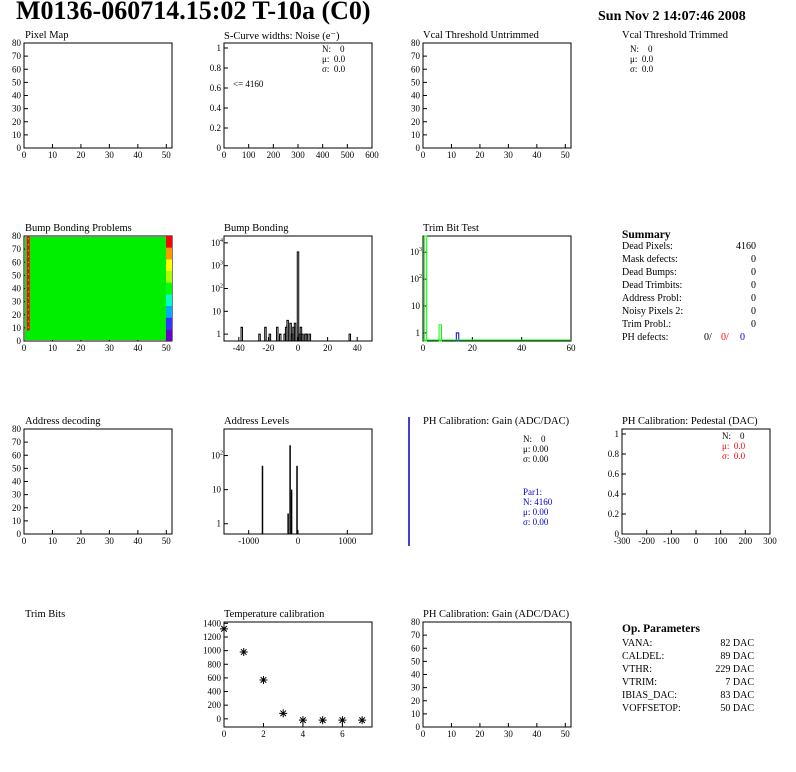 This screenshot has width=796, height=772. Describe the element at coordinates (138, 348) in the screenshot. I see `bump_map-x-tick-label: 40` at that location.